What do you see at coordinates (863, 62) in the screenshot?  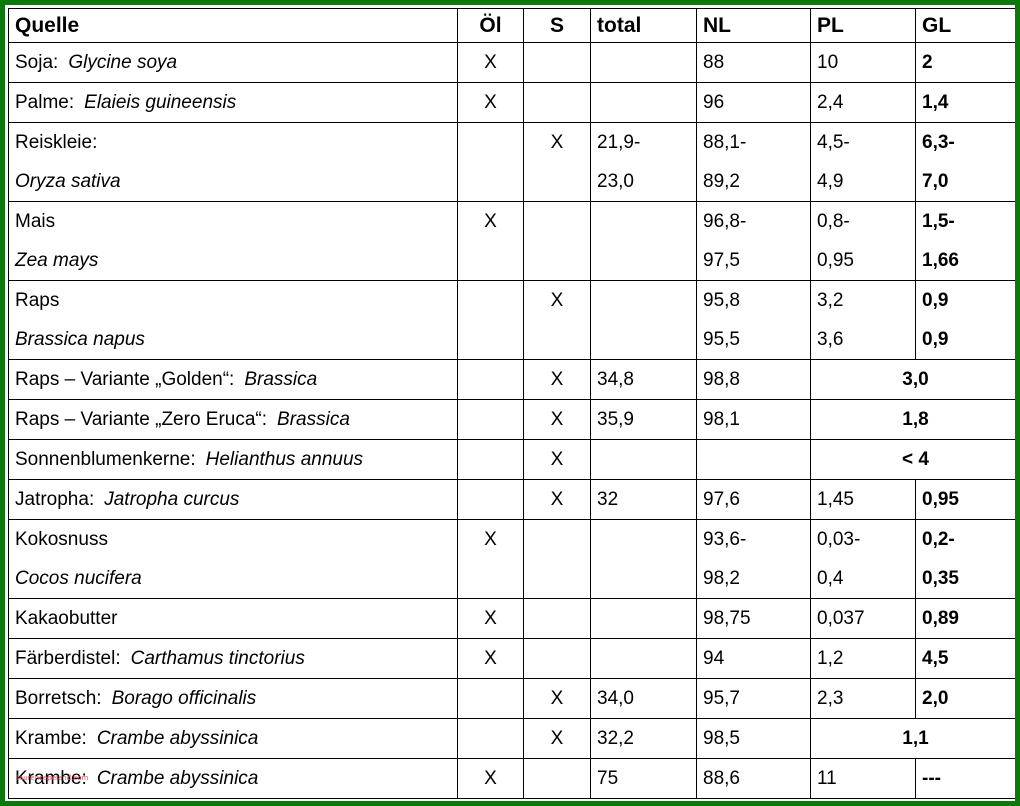 I see `pl-cell: 10` at bounding box center [863, 62].